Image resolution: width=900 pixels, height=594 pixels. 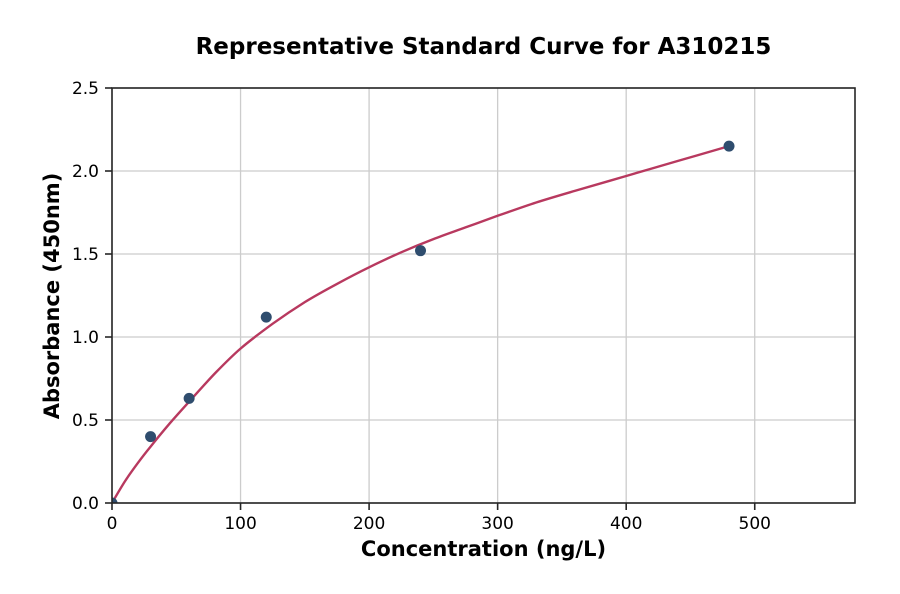 I want to click on x-tick-label: 500, so click(x=755, y=524).